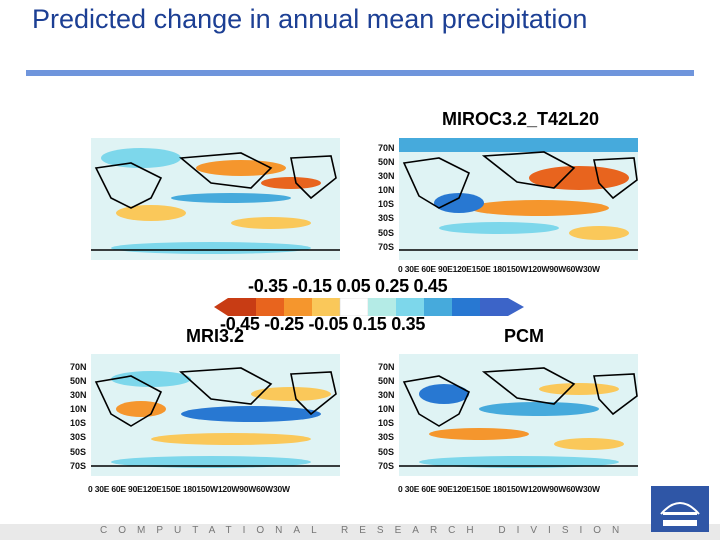  Describe the element at coordinates (386, 416) in the screenshot. I see `lat-ticks-pcm: 70N 50N 30N 10N 10S 30S 50S 70S` at that location.